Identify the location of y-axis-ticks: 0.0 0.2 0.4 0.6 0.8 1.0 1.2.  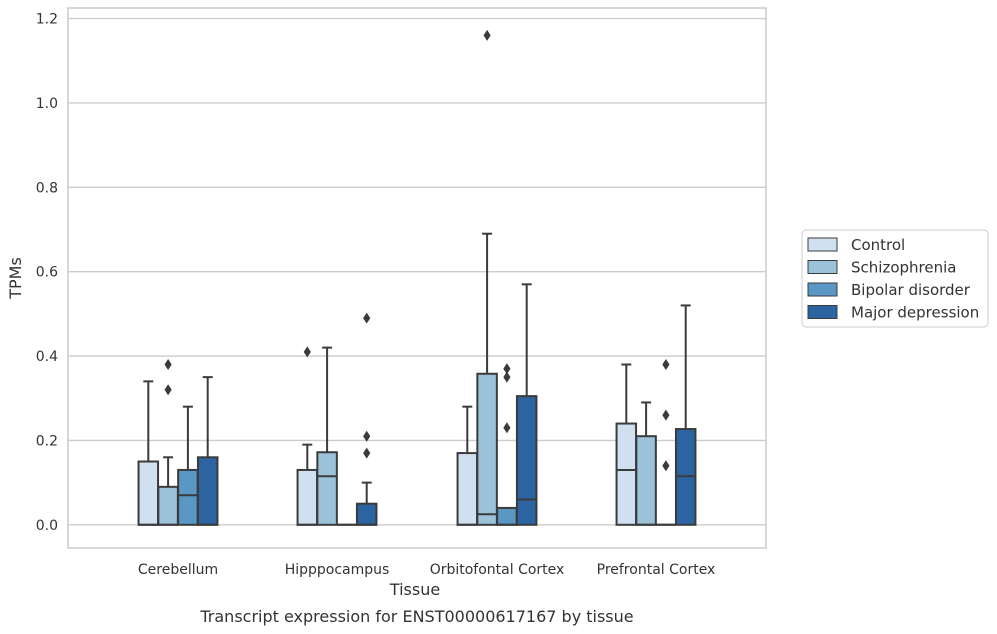
(47, 273).